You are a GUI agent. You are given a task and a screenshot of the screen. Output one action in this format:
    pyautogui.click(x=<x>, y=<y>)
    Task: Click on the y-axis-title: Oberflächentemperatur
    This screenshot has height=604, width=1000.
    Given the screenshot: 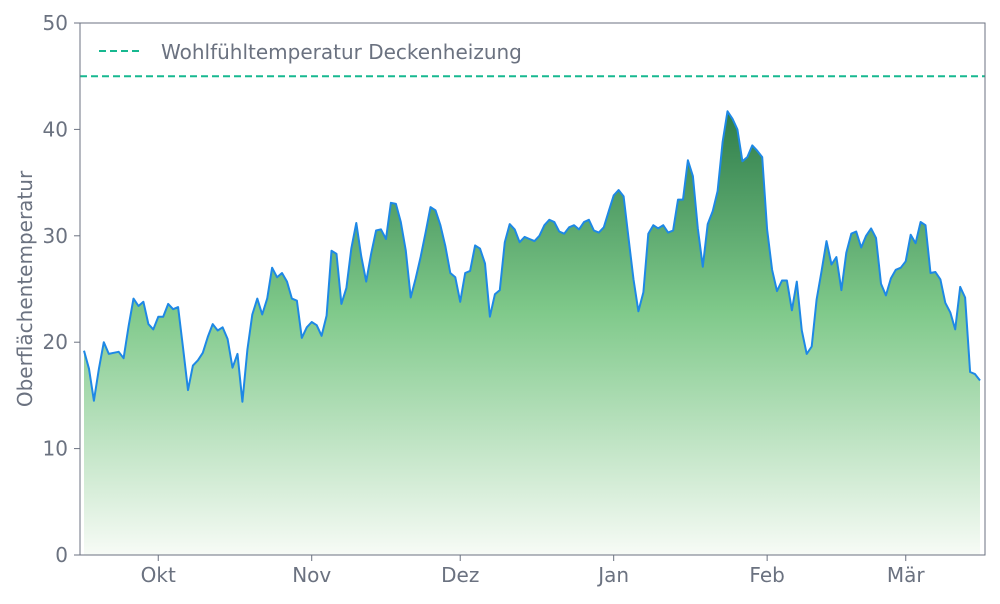 What is the action you would take?
    pyautogui.click(x=25, y=288)
    